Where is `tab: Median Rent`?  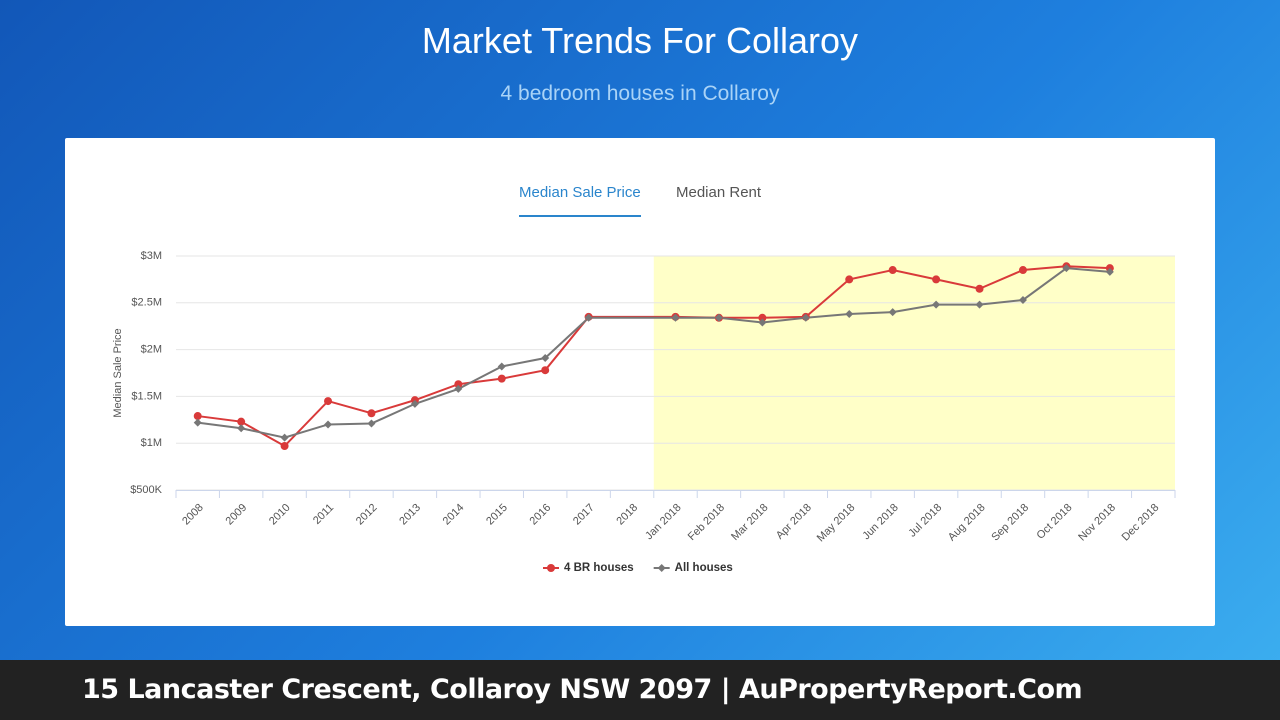
tab: Median Rent is located at coordinates (719, 192).